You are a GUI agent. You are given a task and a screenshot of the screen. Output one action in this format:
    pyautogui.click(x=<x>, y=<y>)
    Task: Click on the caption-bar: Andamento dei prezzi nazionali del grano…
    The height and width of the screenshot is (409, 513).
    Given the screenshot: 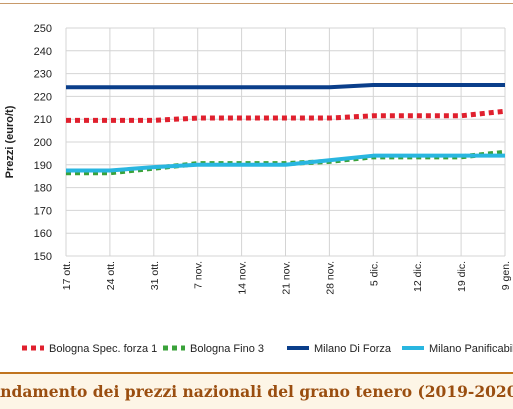 What is the action you would take?
    pyautogui.click(x=256, y=390)
    